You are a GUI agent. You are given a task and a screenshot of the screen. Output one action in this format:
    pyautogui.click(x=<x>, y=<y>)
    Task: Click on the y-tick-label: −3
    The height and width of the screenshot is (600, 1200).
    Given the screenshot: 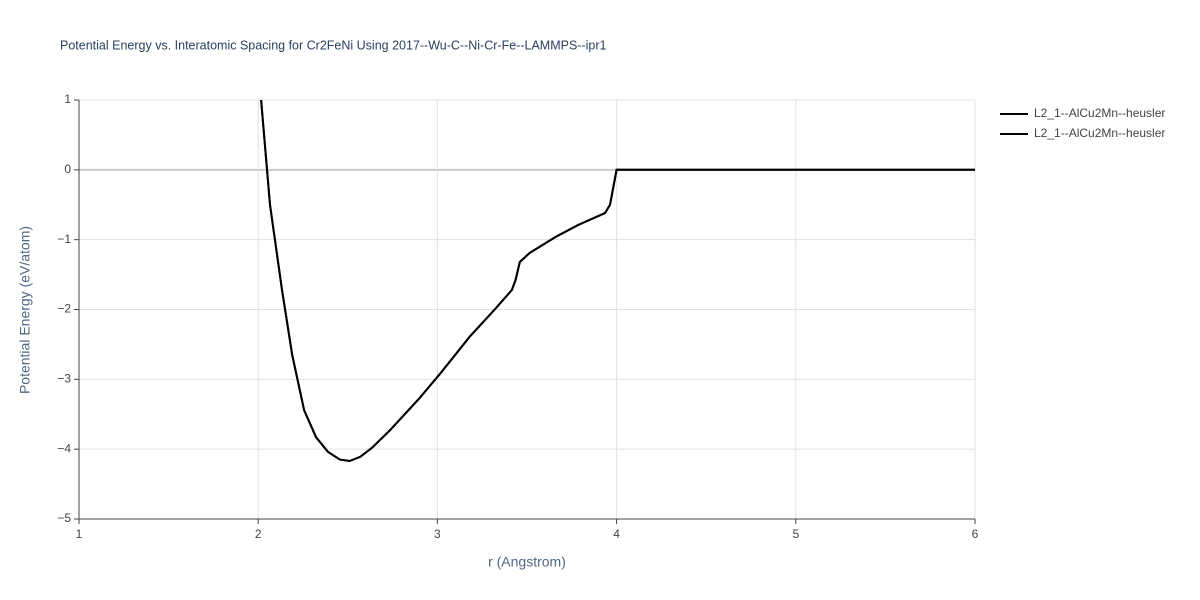 What is the action you would take?
    pyautogui.click(x=64, y=379)
    